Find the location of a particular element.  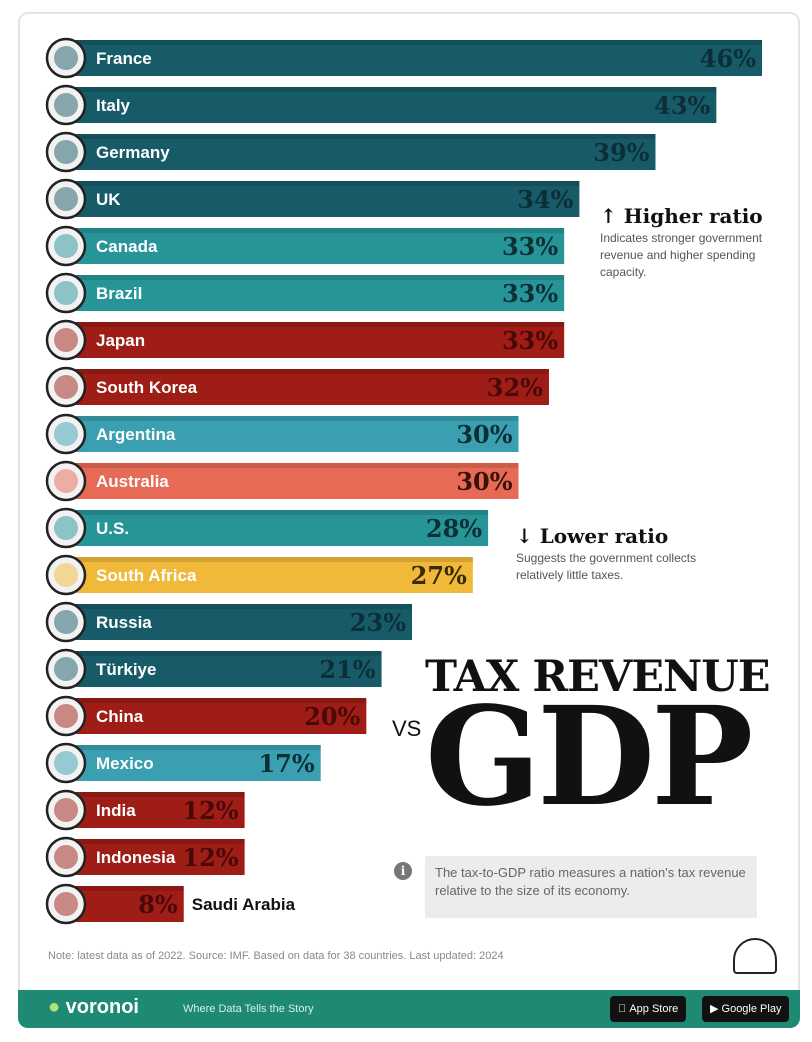

bar-value-label: 28% is located at coordinates (454, 528).